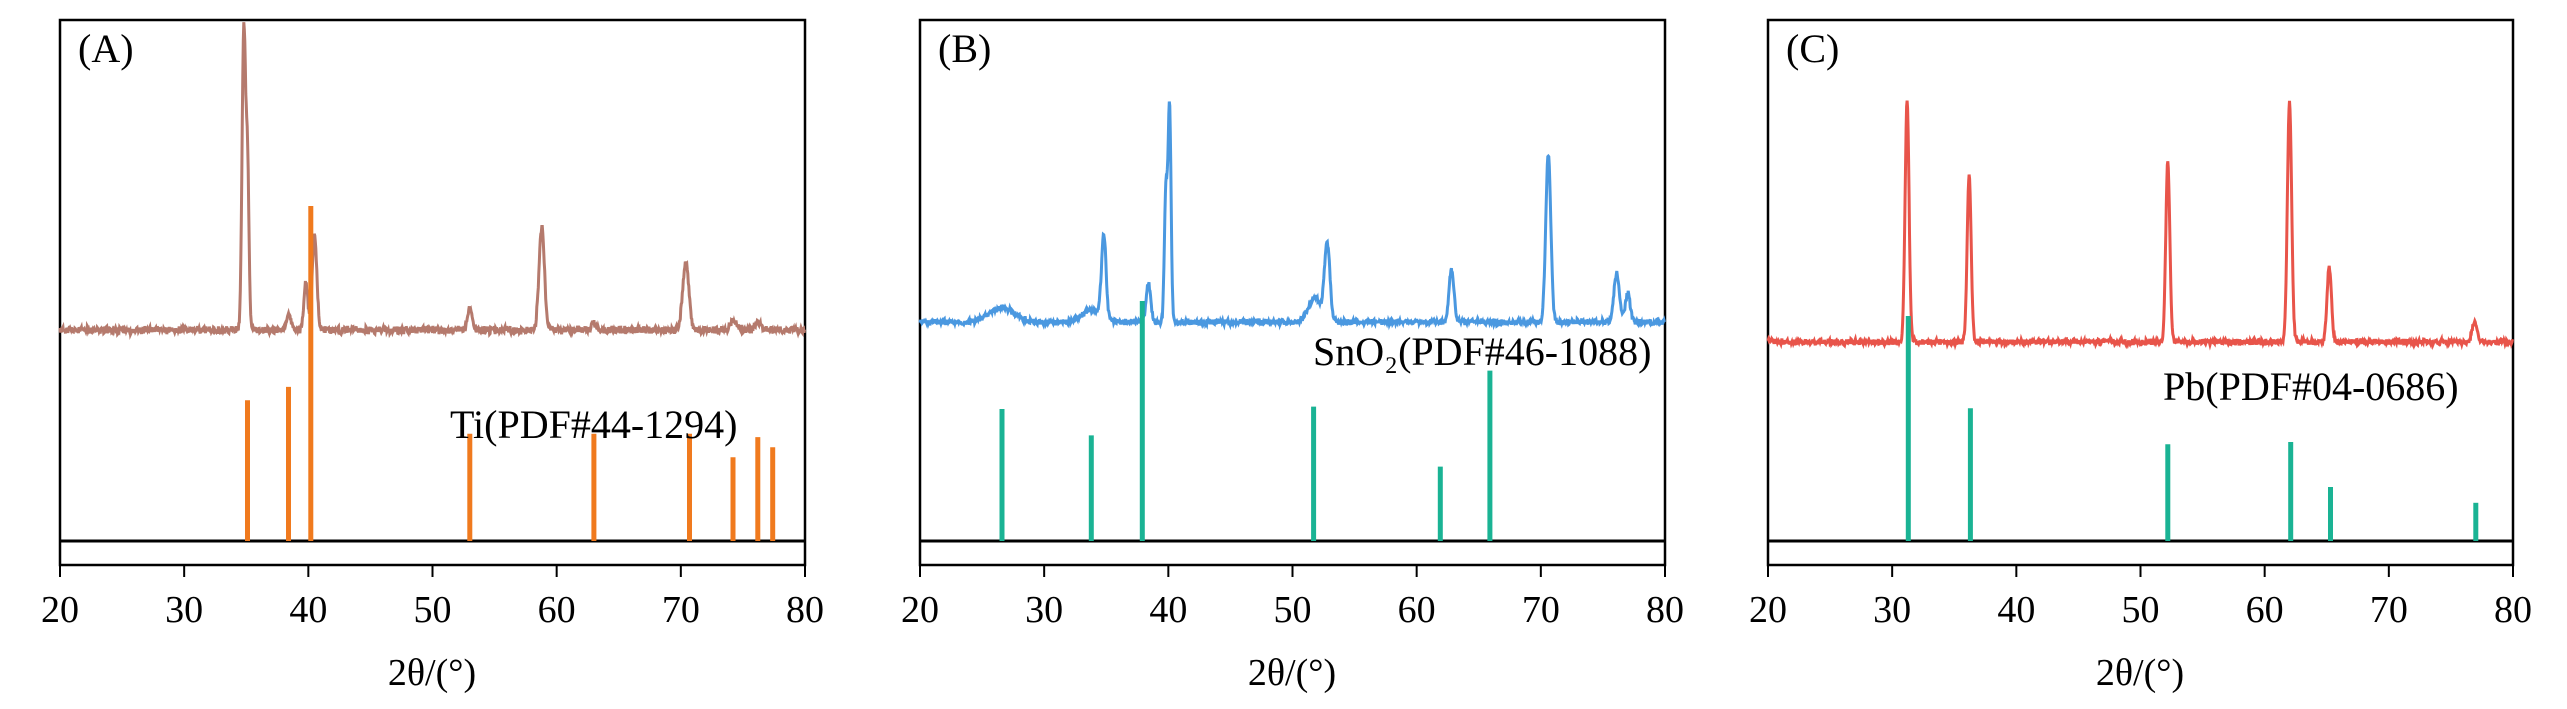 The image size is (2567, 709). What do you see at coordinates (106, 48) in the screenshot?
I see `panel-a-label: (A)` at bounding box center [106, 48].